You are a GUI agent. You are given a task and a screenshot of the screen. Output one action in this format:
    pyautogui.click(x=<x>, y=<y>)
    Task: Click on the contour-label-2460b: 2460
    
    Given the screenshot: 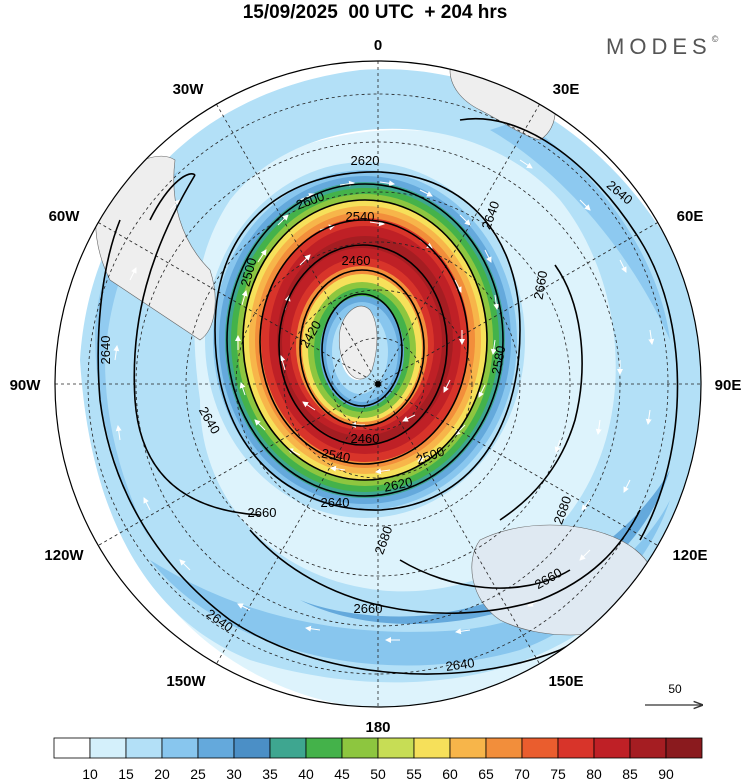 What is the action you would take?
    pyautogui.click(x=365, y=438)
    